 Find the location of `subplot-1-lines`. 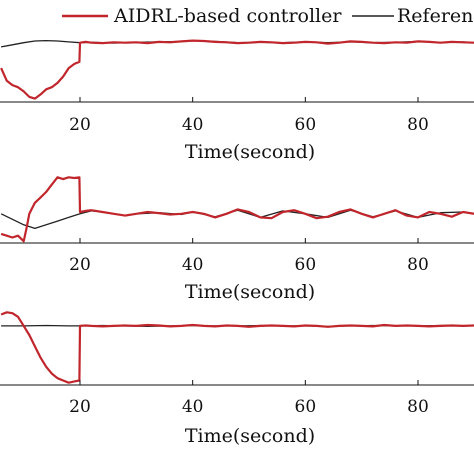

subplot-1-lines is located at coordinates (237, 69).